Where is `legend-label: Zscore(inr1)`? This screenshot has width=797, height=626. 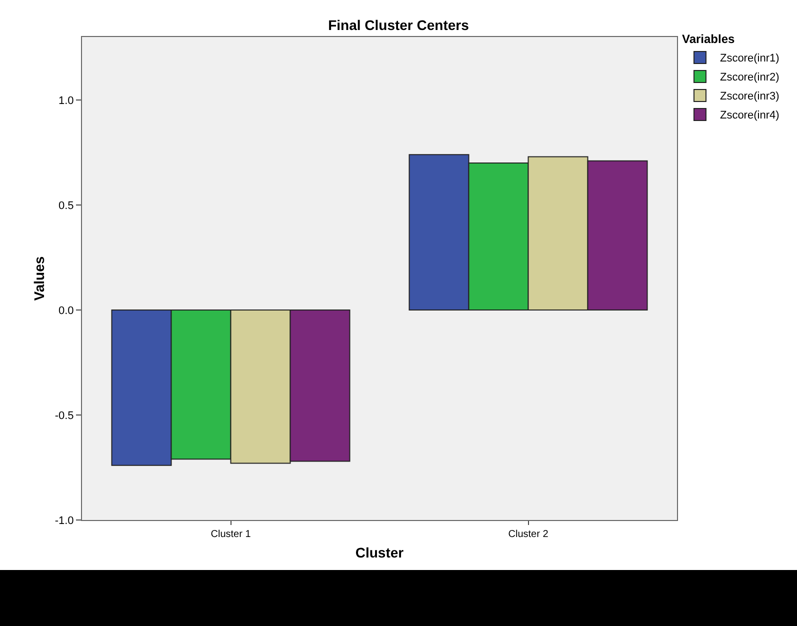 legend-label: Zscore(inr1) is located at coordinates (750, 58).